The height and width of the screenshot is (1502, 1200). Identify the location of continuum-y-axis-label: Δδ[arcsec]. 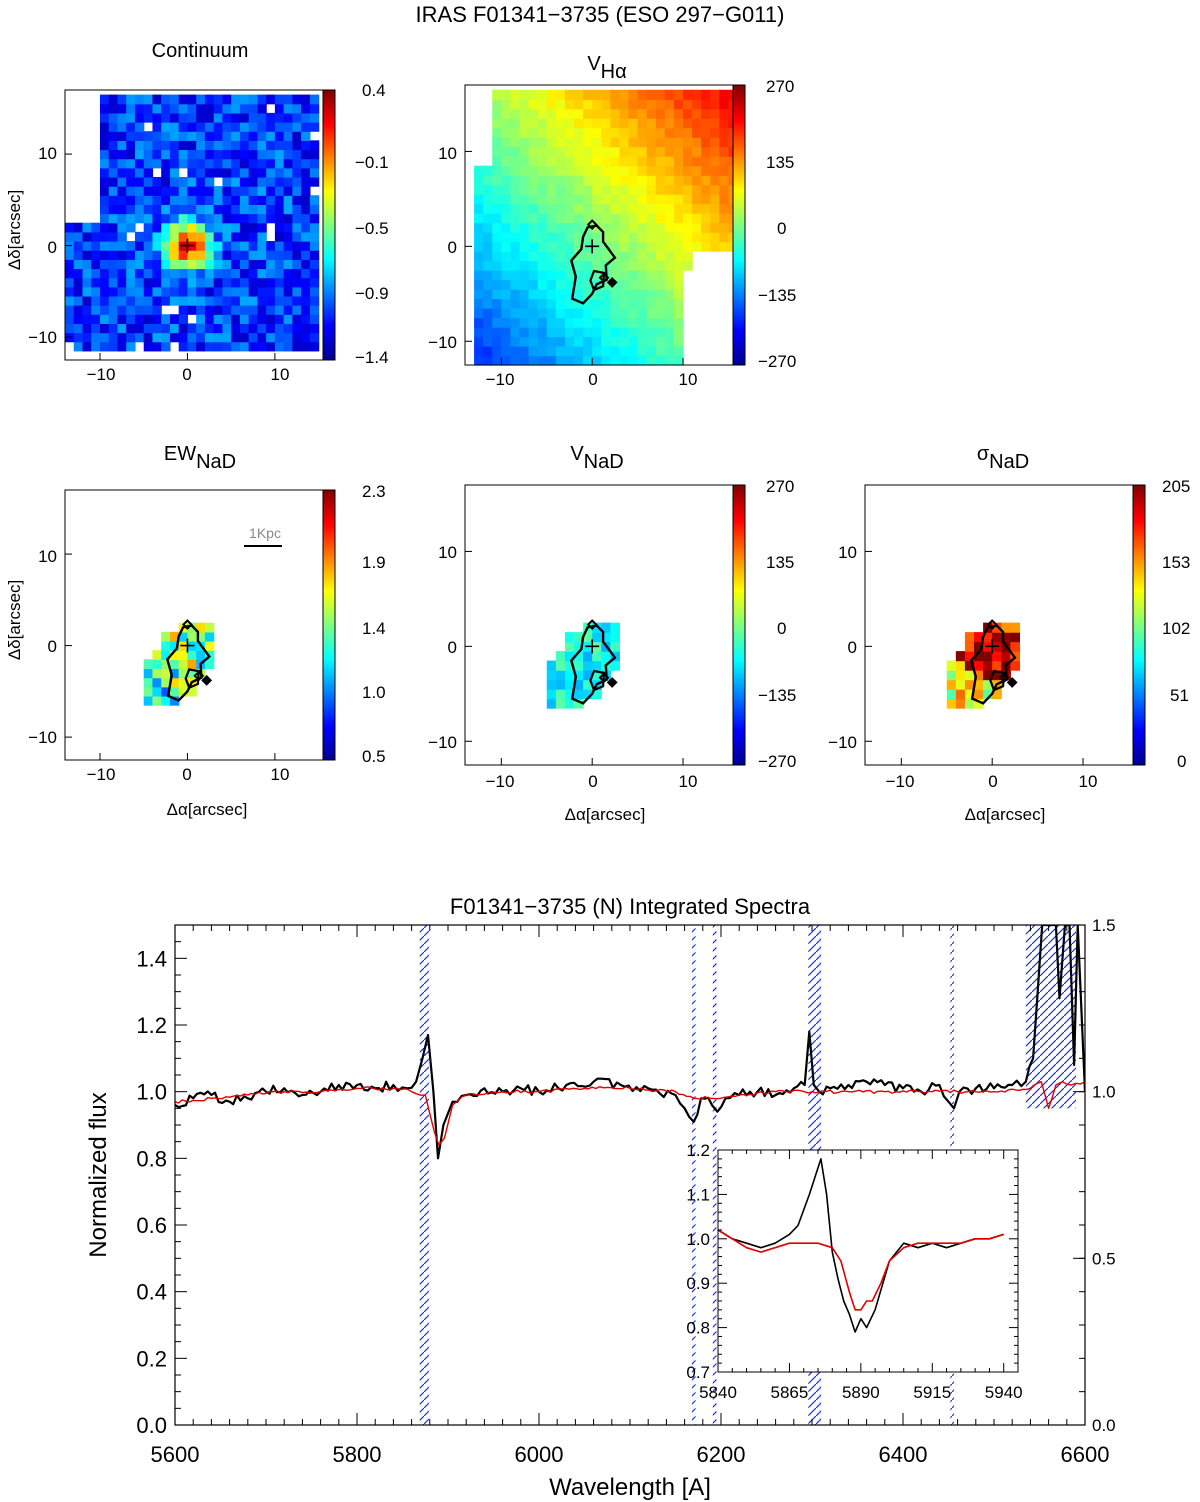
(14, 230).